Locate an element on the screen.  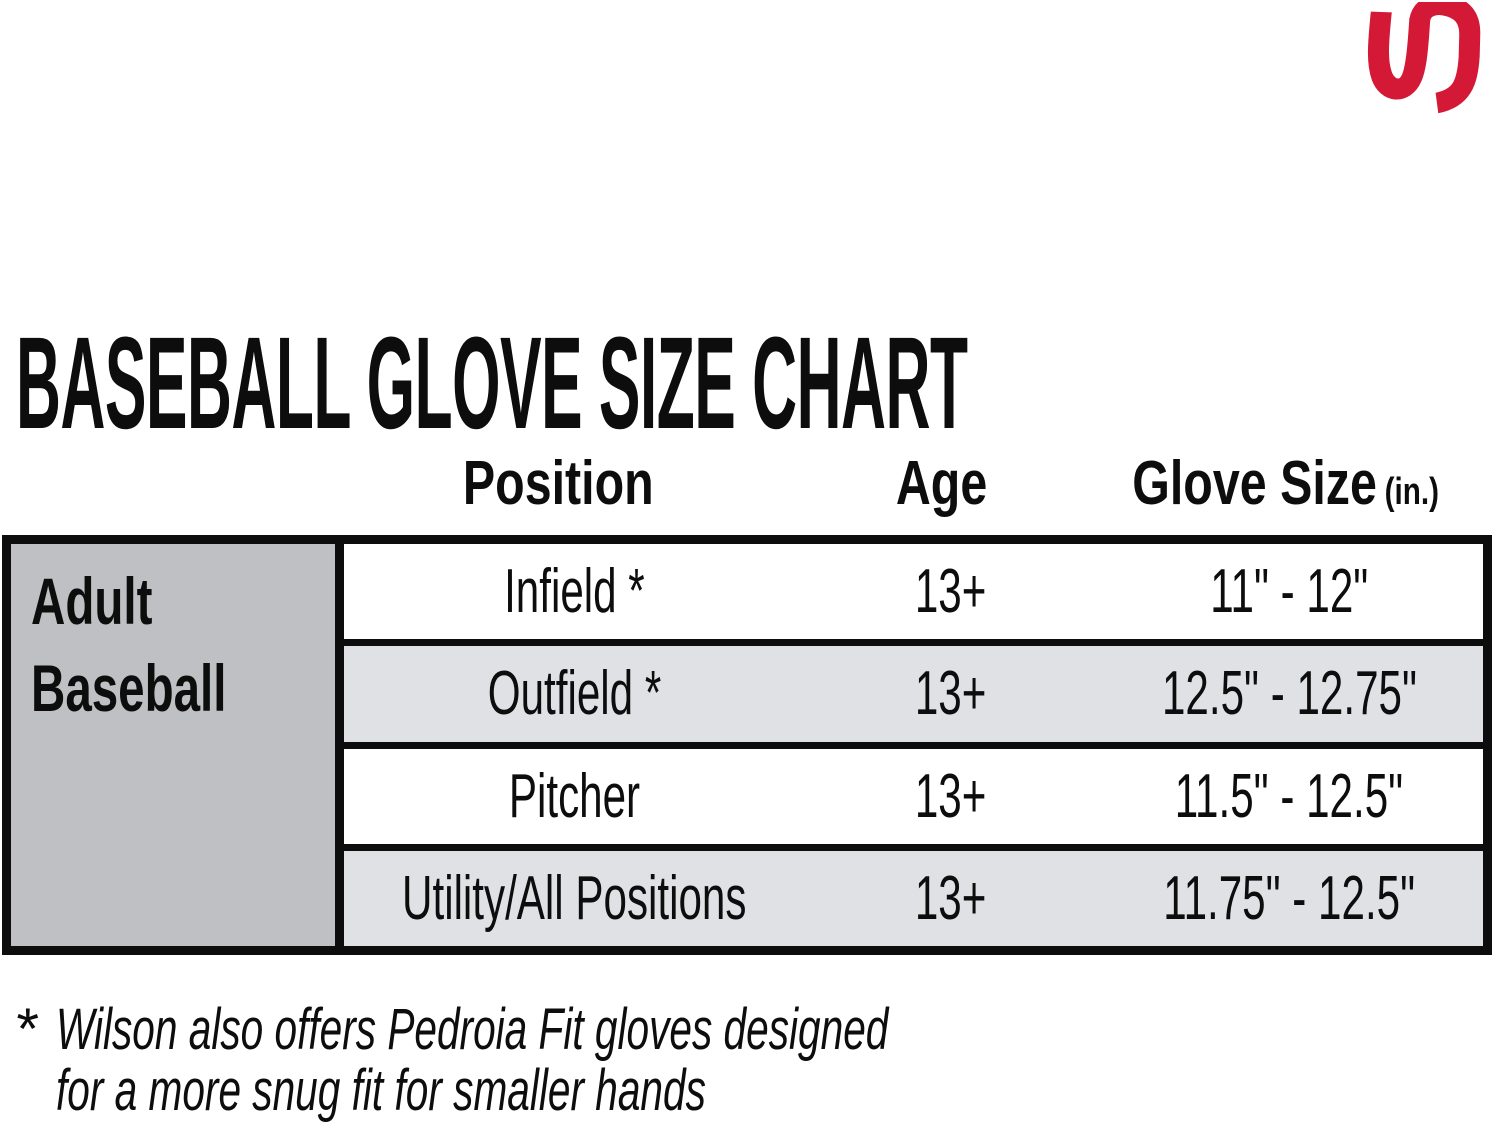
page-title: BASEBALL GLOVE SIZE CHART is located at coordinates (492, 382).